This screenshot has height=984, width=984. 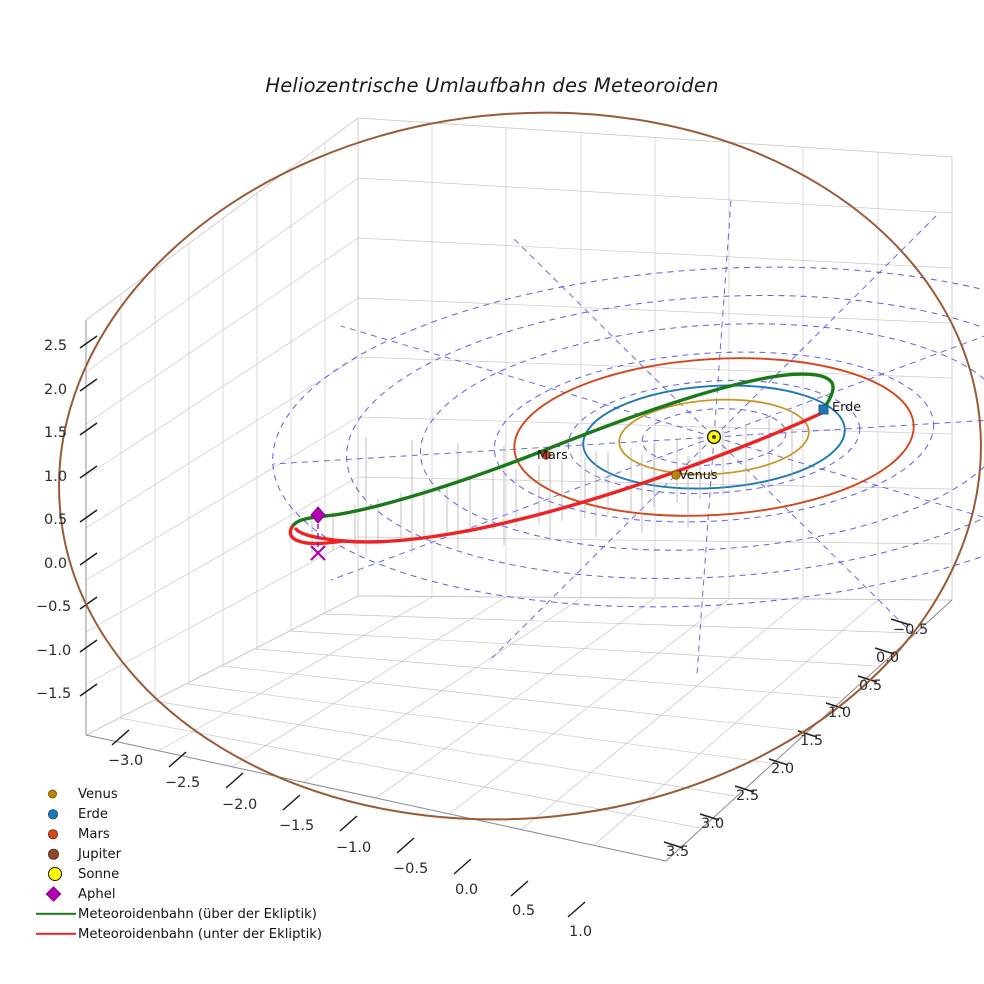 I want to click on annotation-erde-label: Erde, so click(x=847, y=407).